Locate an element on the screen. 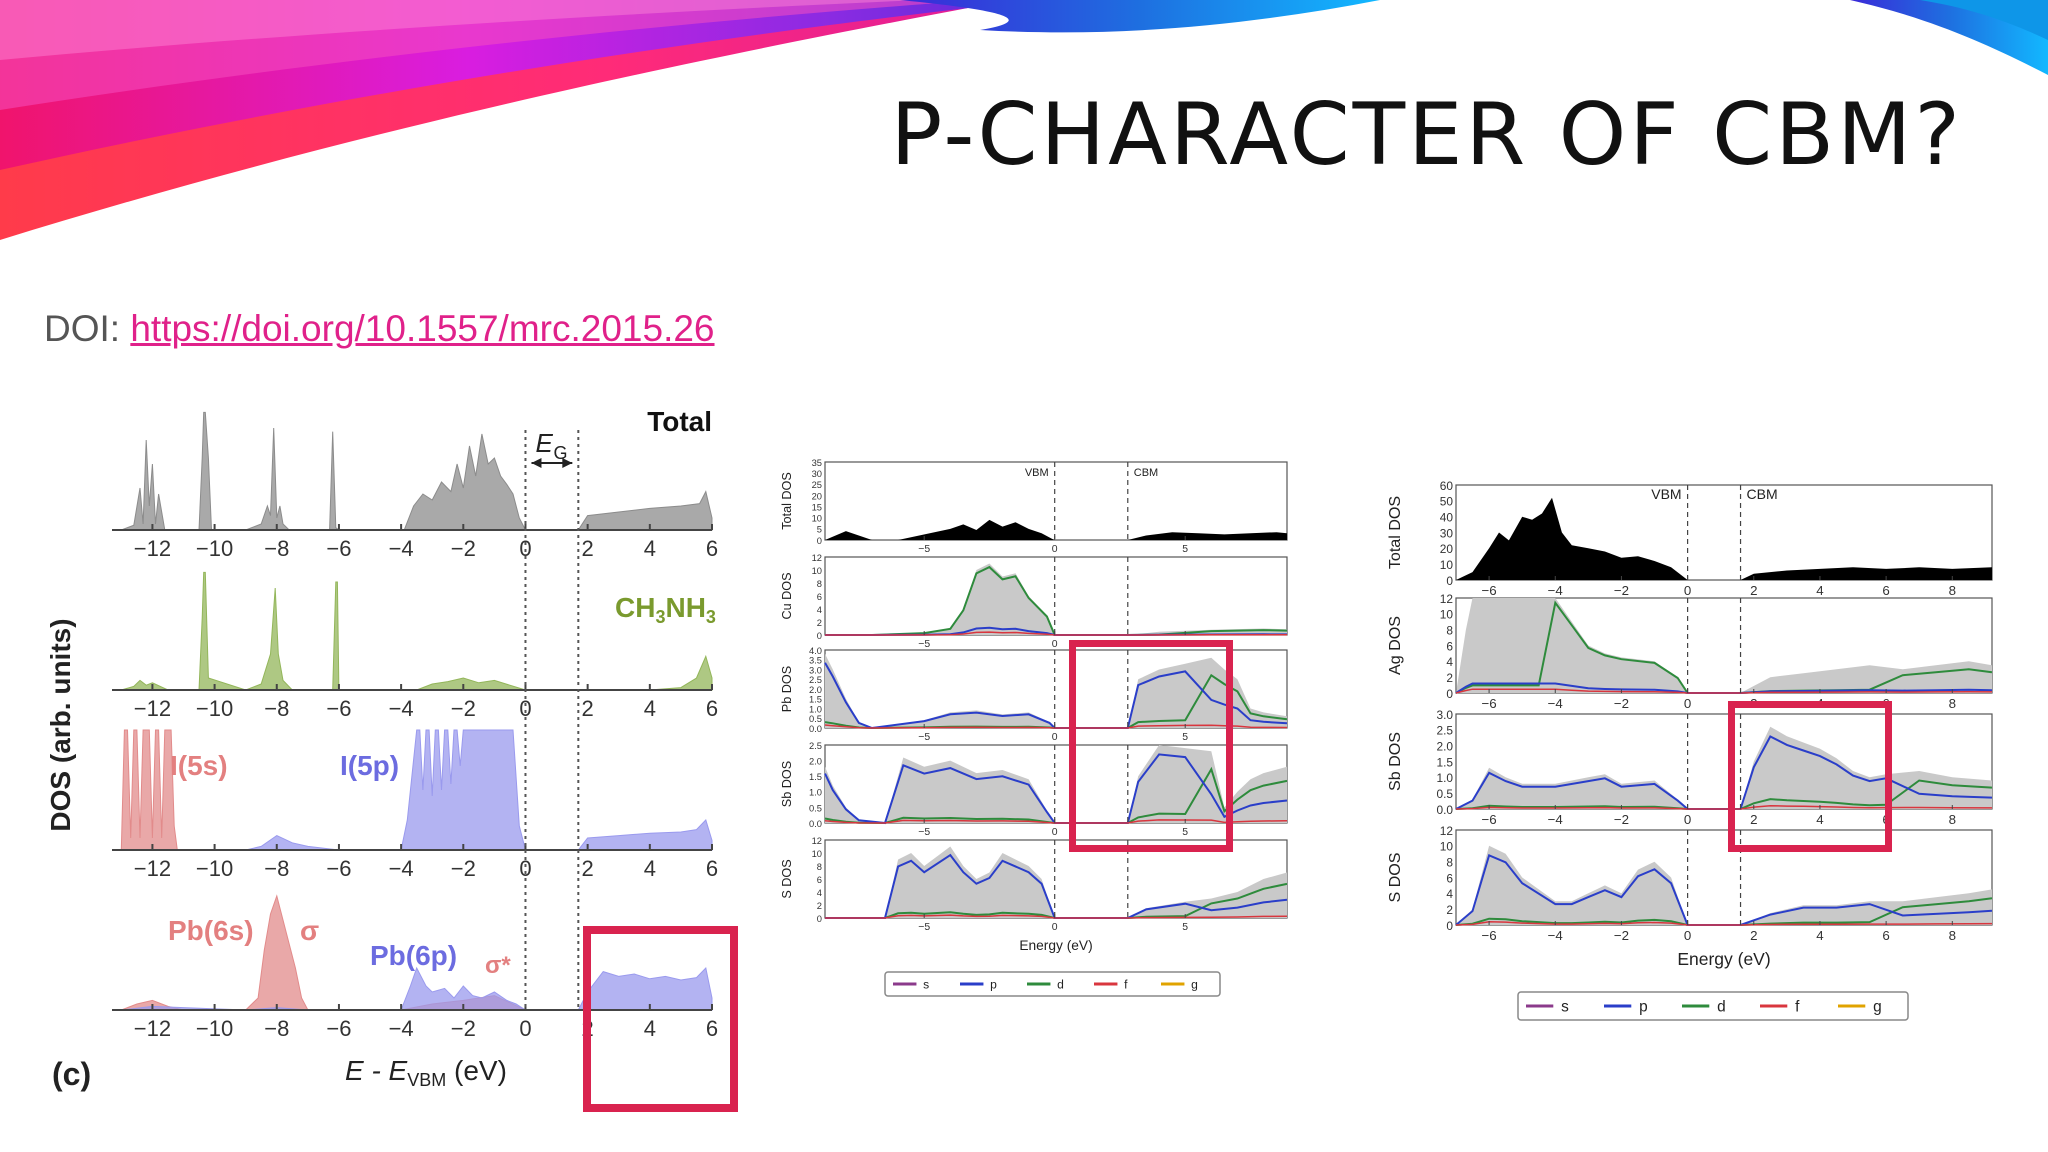 This screenshot has width=2048, height=1152. y-axis-label-0: Total DOS is located at coordinates (787, 501).